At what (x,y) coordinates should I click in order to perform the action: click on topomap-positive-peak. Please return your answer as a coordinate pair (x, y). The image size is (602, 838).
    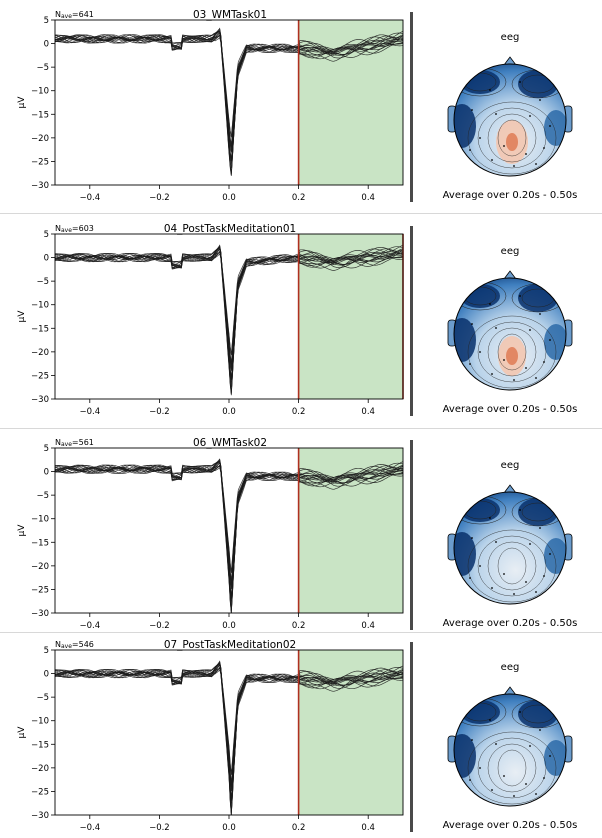
    Looking at the image, I should click on (512, 142).